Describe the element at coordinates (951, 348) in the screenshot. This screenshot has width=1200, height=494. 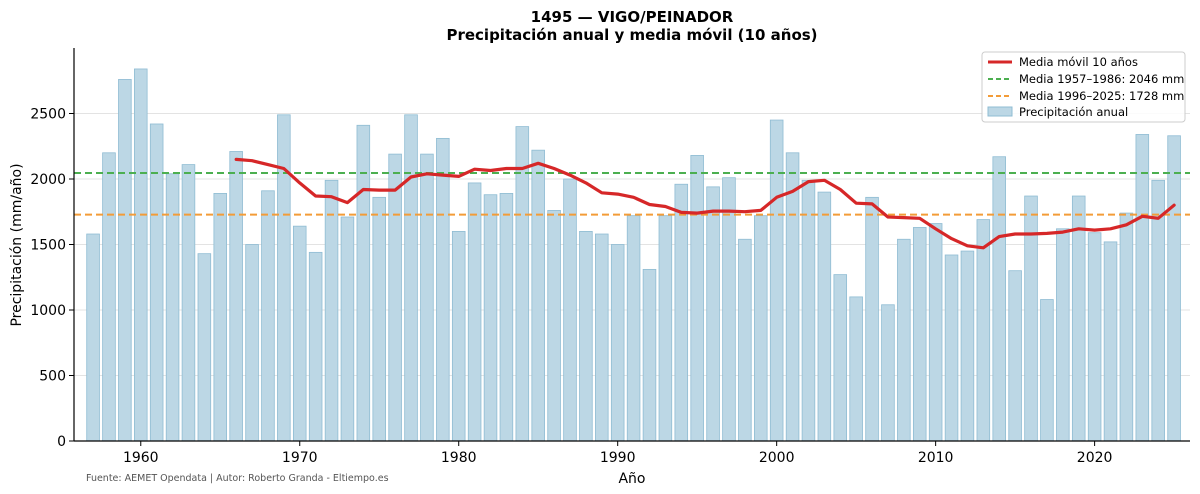
I see `bar-2011` at that location.